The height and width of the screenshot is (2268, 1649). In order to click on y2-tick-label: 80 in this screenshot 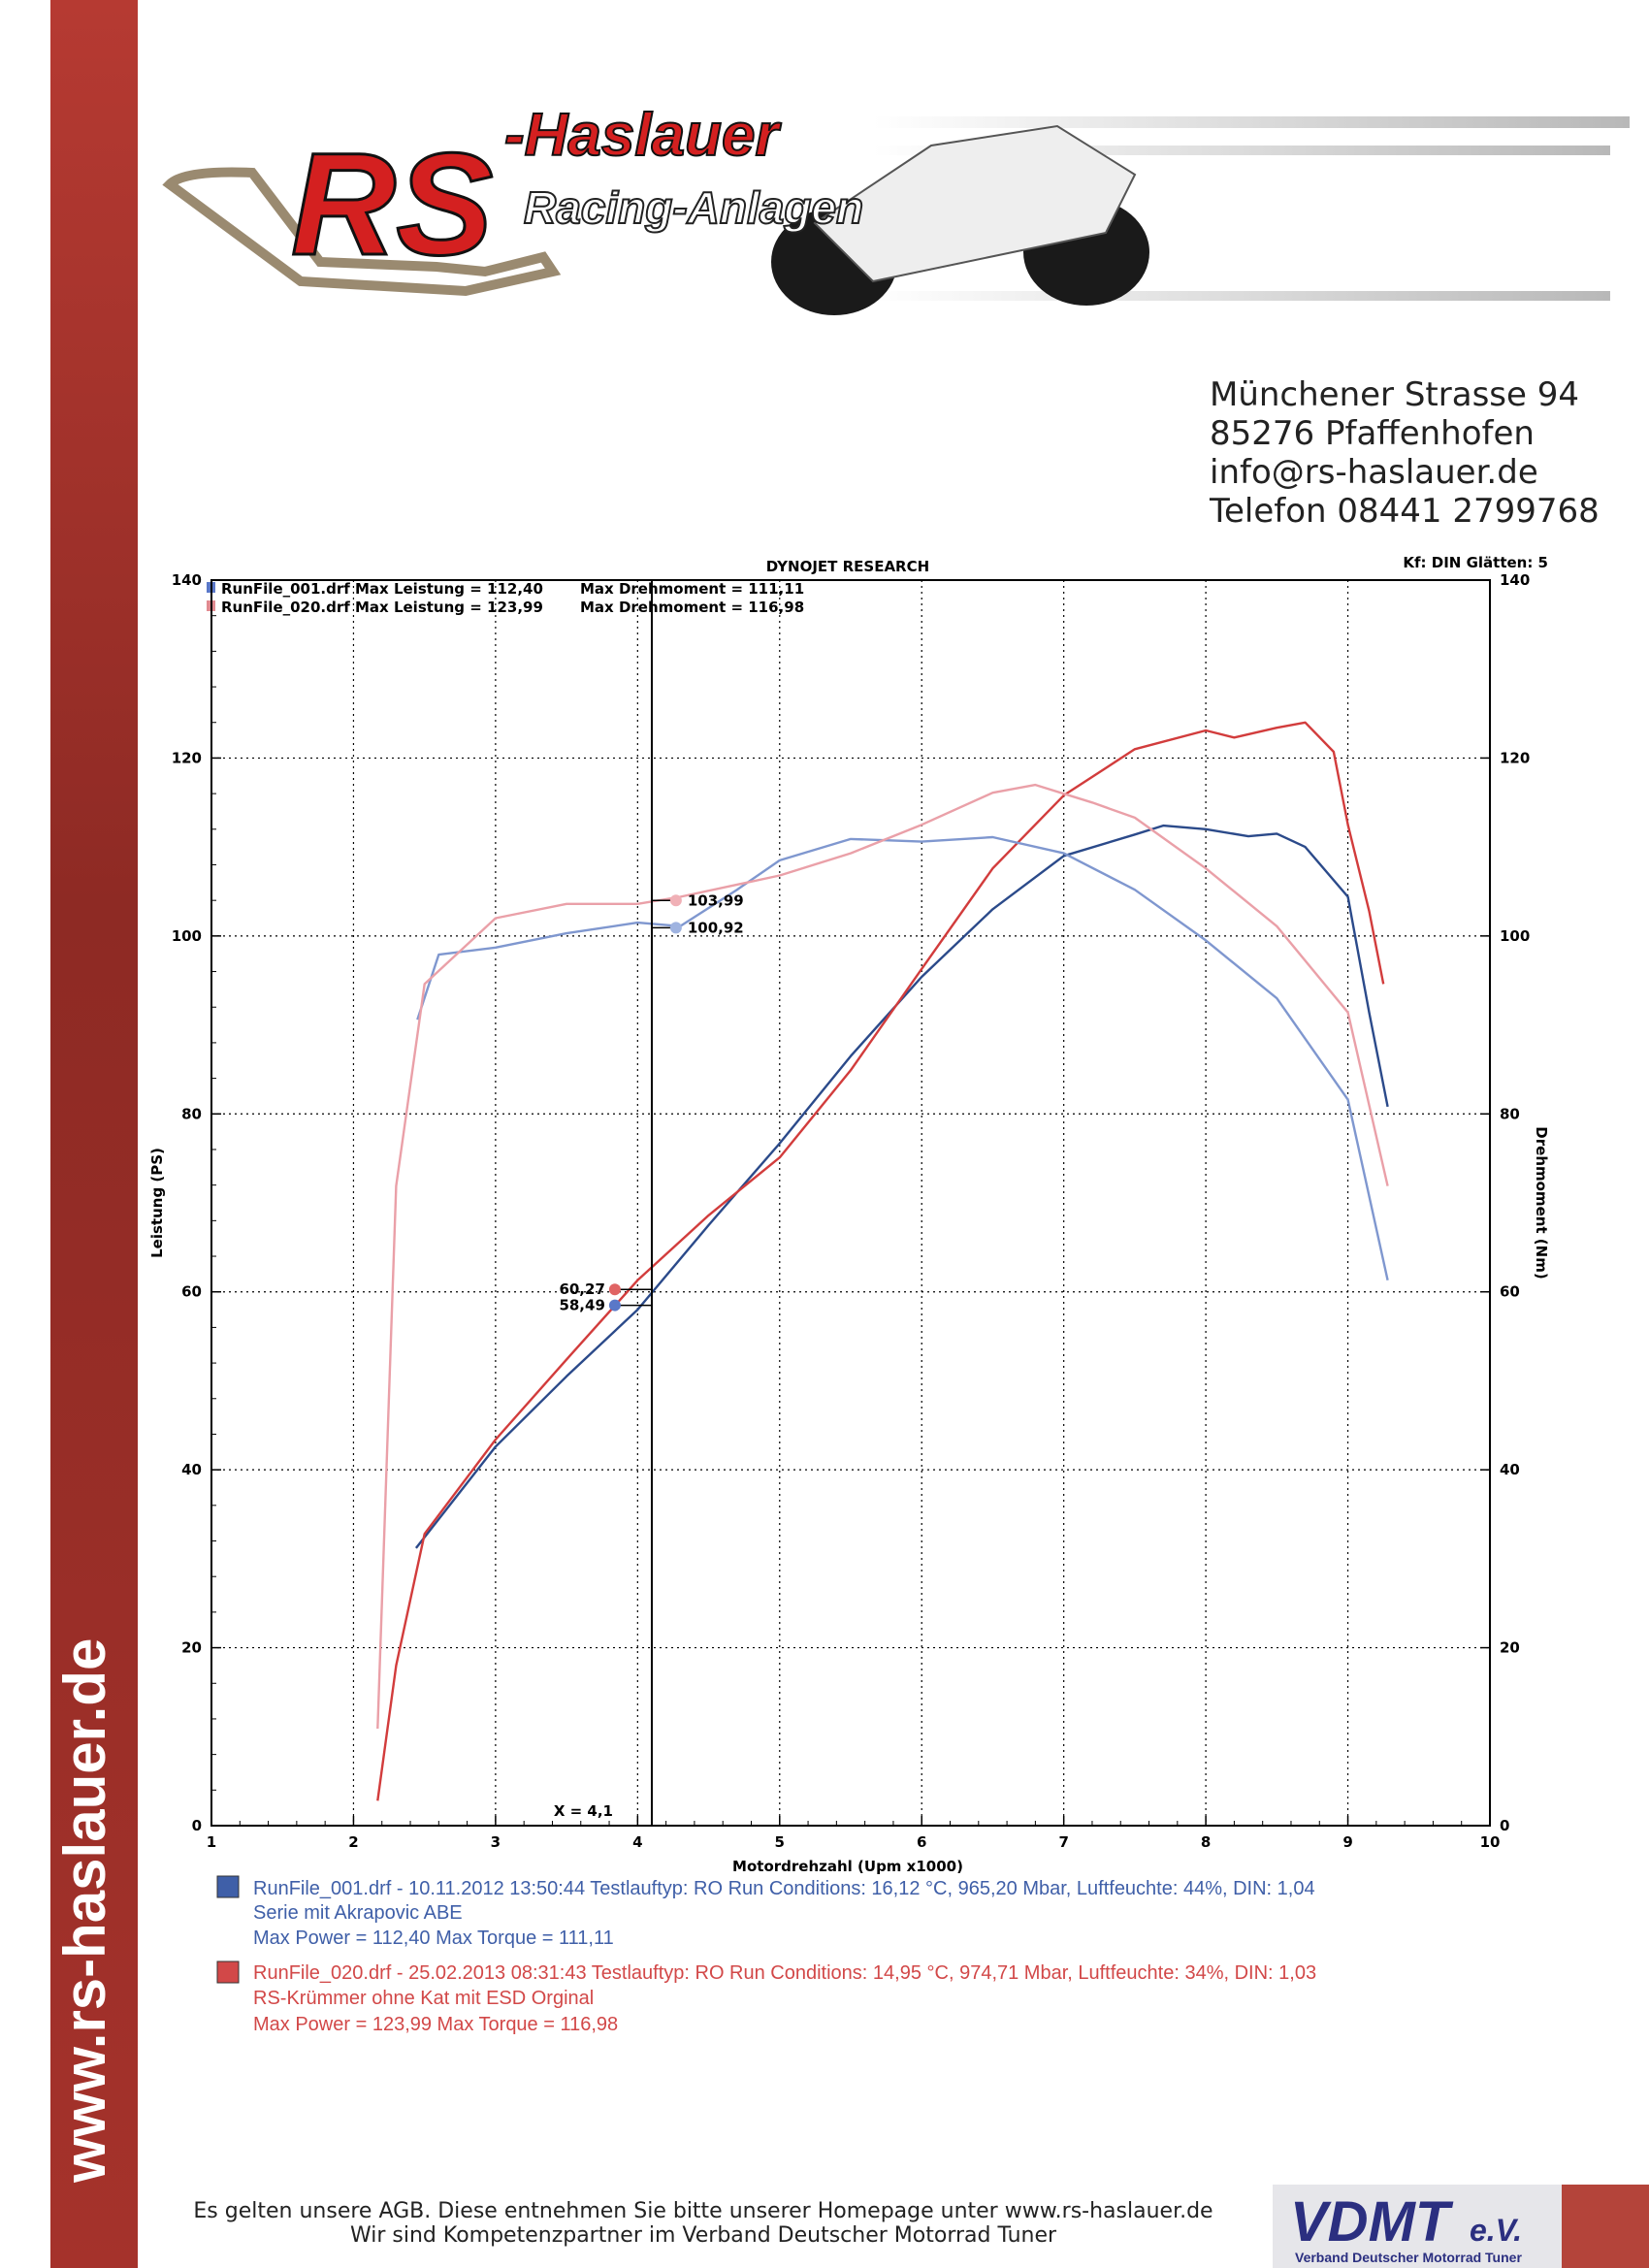, I will do `click(1510, 1113)`.